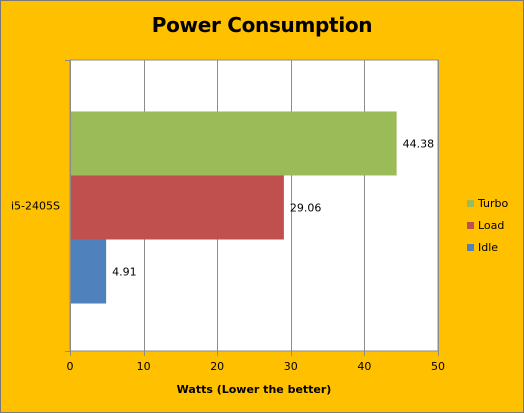  Describe the element at coordinates (262, 25) in the screenshot. I see `chart-title: Power Consumption` at that location.